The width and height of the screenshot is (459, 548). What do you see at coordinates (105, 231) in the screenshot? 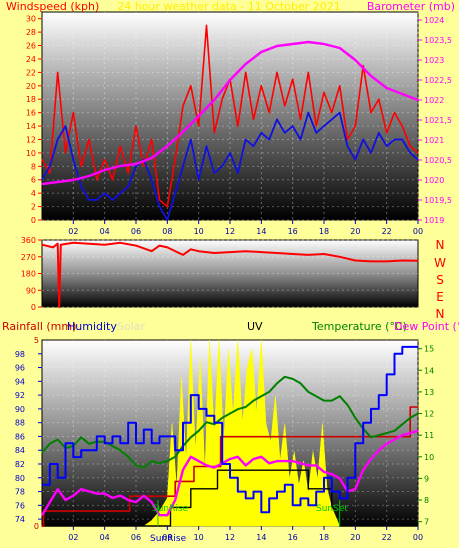
I see `x-tick-label: 04` at bounding box center [105, 231].